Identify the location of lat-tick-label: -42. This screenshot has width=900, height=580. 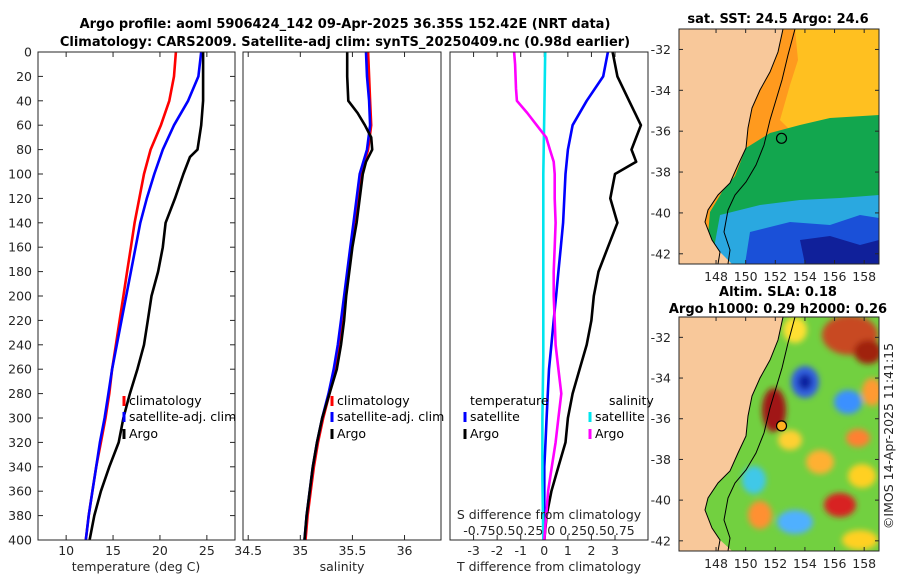
(661, 253).